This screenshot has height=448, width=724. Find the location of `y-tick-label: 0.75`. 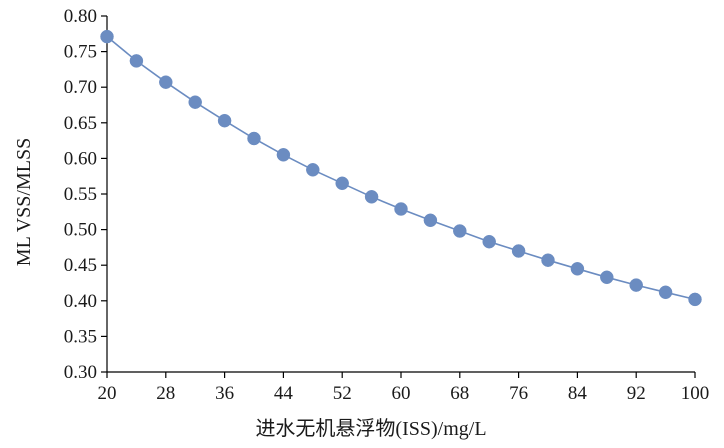

y-tick-label: 0.75 is located at coordinates (80, 52).